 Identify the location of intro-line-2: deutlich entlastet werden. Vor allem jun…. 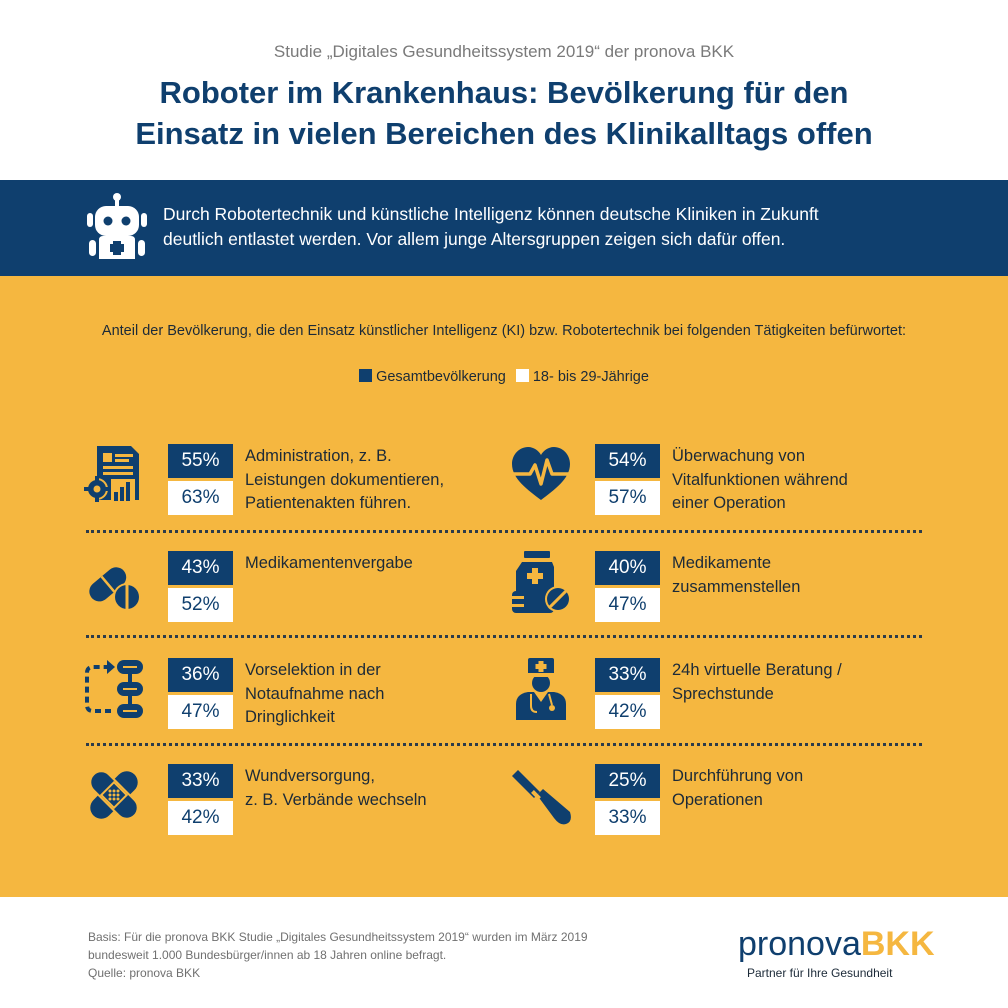
(474, 239).